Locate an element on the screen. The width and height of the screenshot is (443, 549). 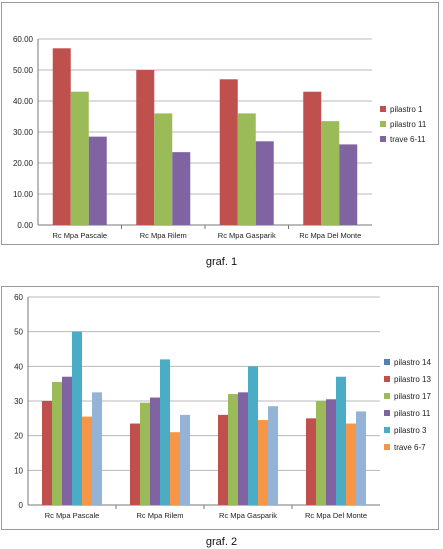
legend-label-6: trave 6-7 is located at coordinates (410, 447).